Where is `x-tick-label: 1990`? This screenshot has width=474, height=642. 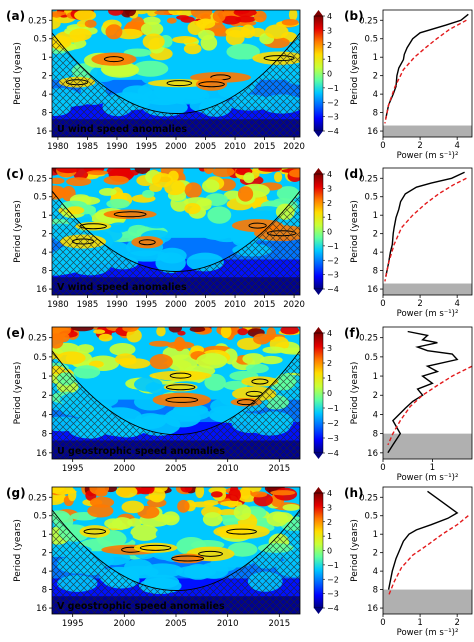
x-tick-label: 1990 is located at coordinates (117, 147).